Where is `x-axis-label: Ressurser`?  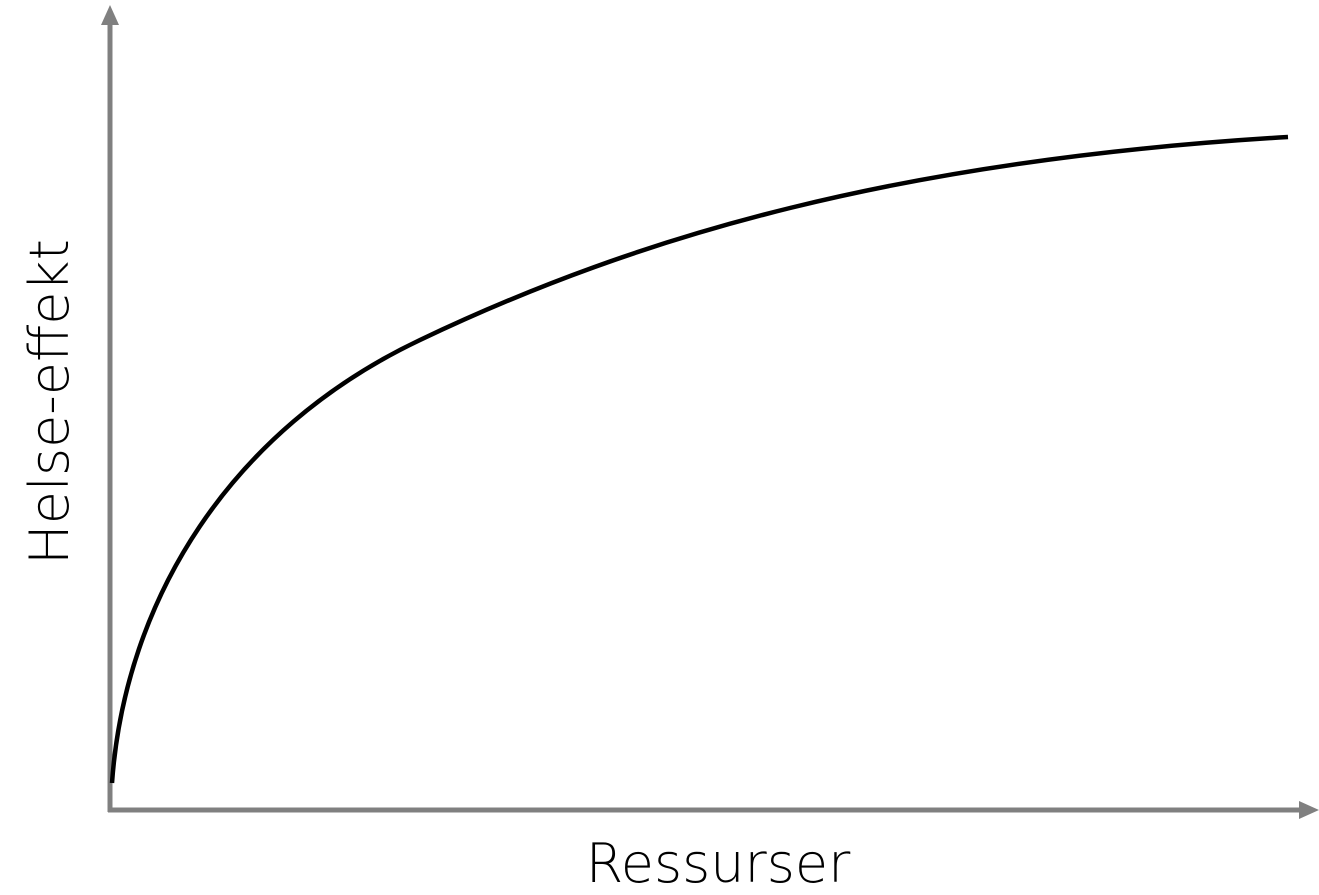 x-axis-label: Ressurser is located at coordinates (718, 863).